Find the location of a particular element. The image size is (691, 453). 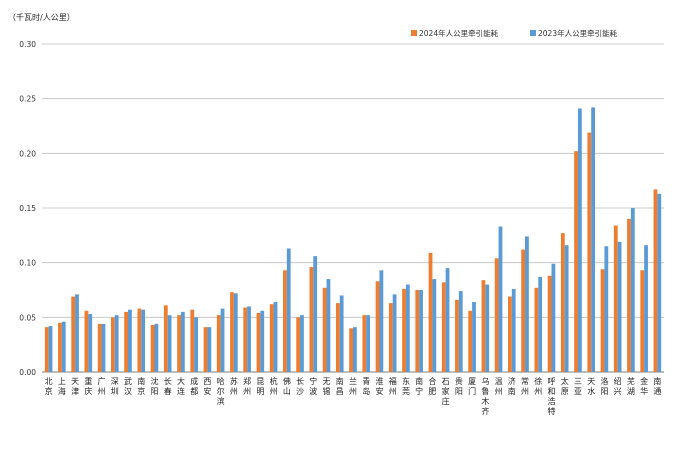

bar-2024-芜湖 is located at coordinates (629, 295).